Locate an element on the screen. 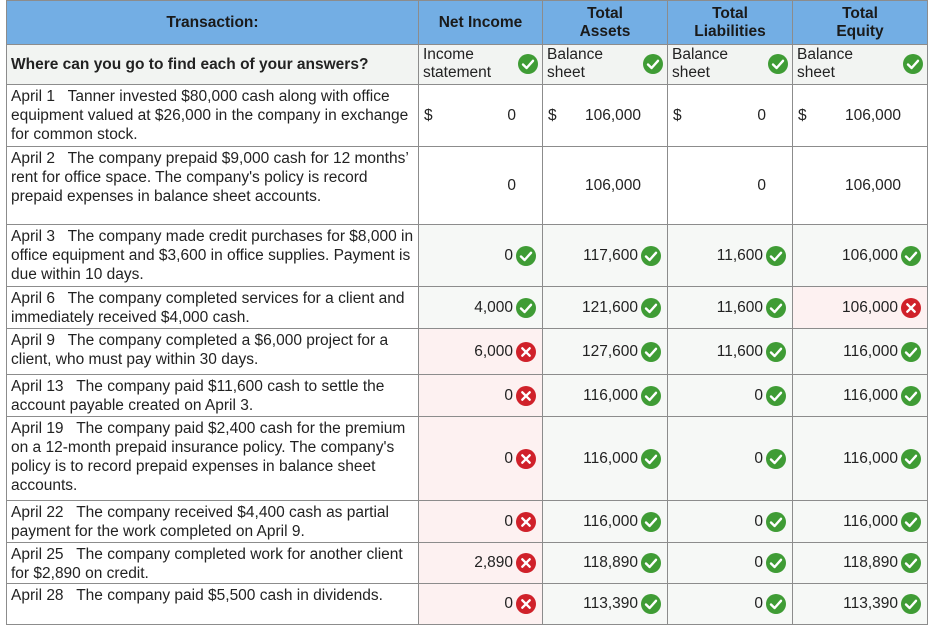 The height and width of the screenshot is (625, 930). total-equity-cell: 118,890 is located at coordinates (860, 563).